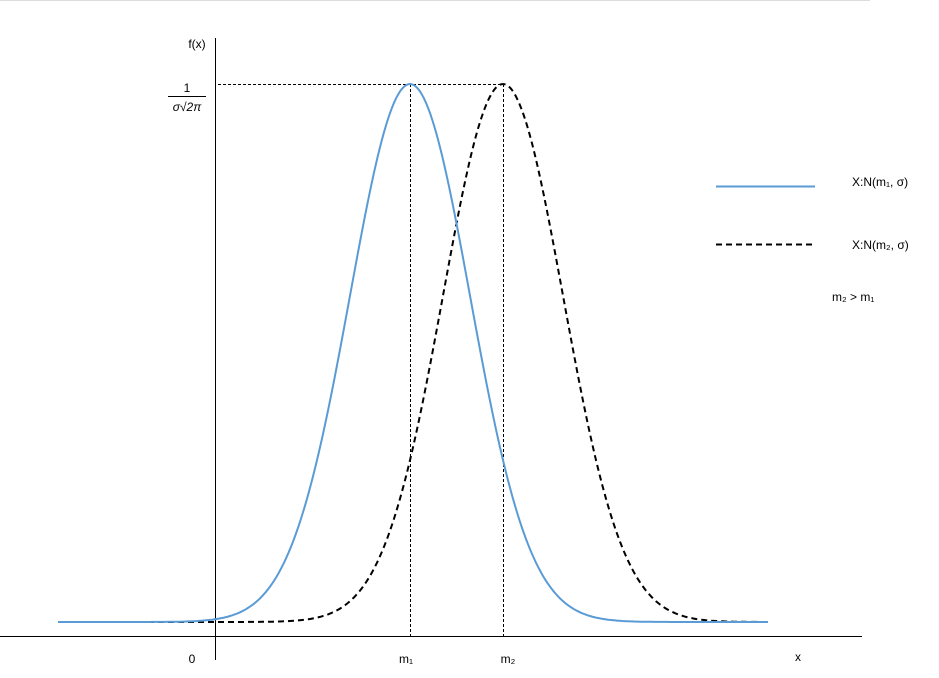 Image resolution: width=939 pixels, height=678 pixels. What do you see at coordinates (798, 657) in the screenshot?
I see `x-label: x` at bounding box center [798, 657].